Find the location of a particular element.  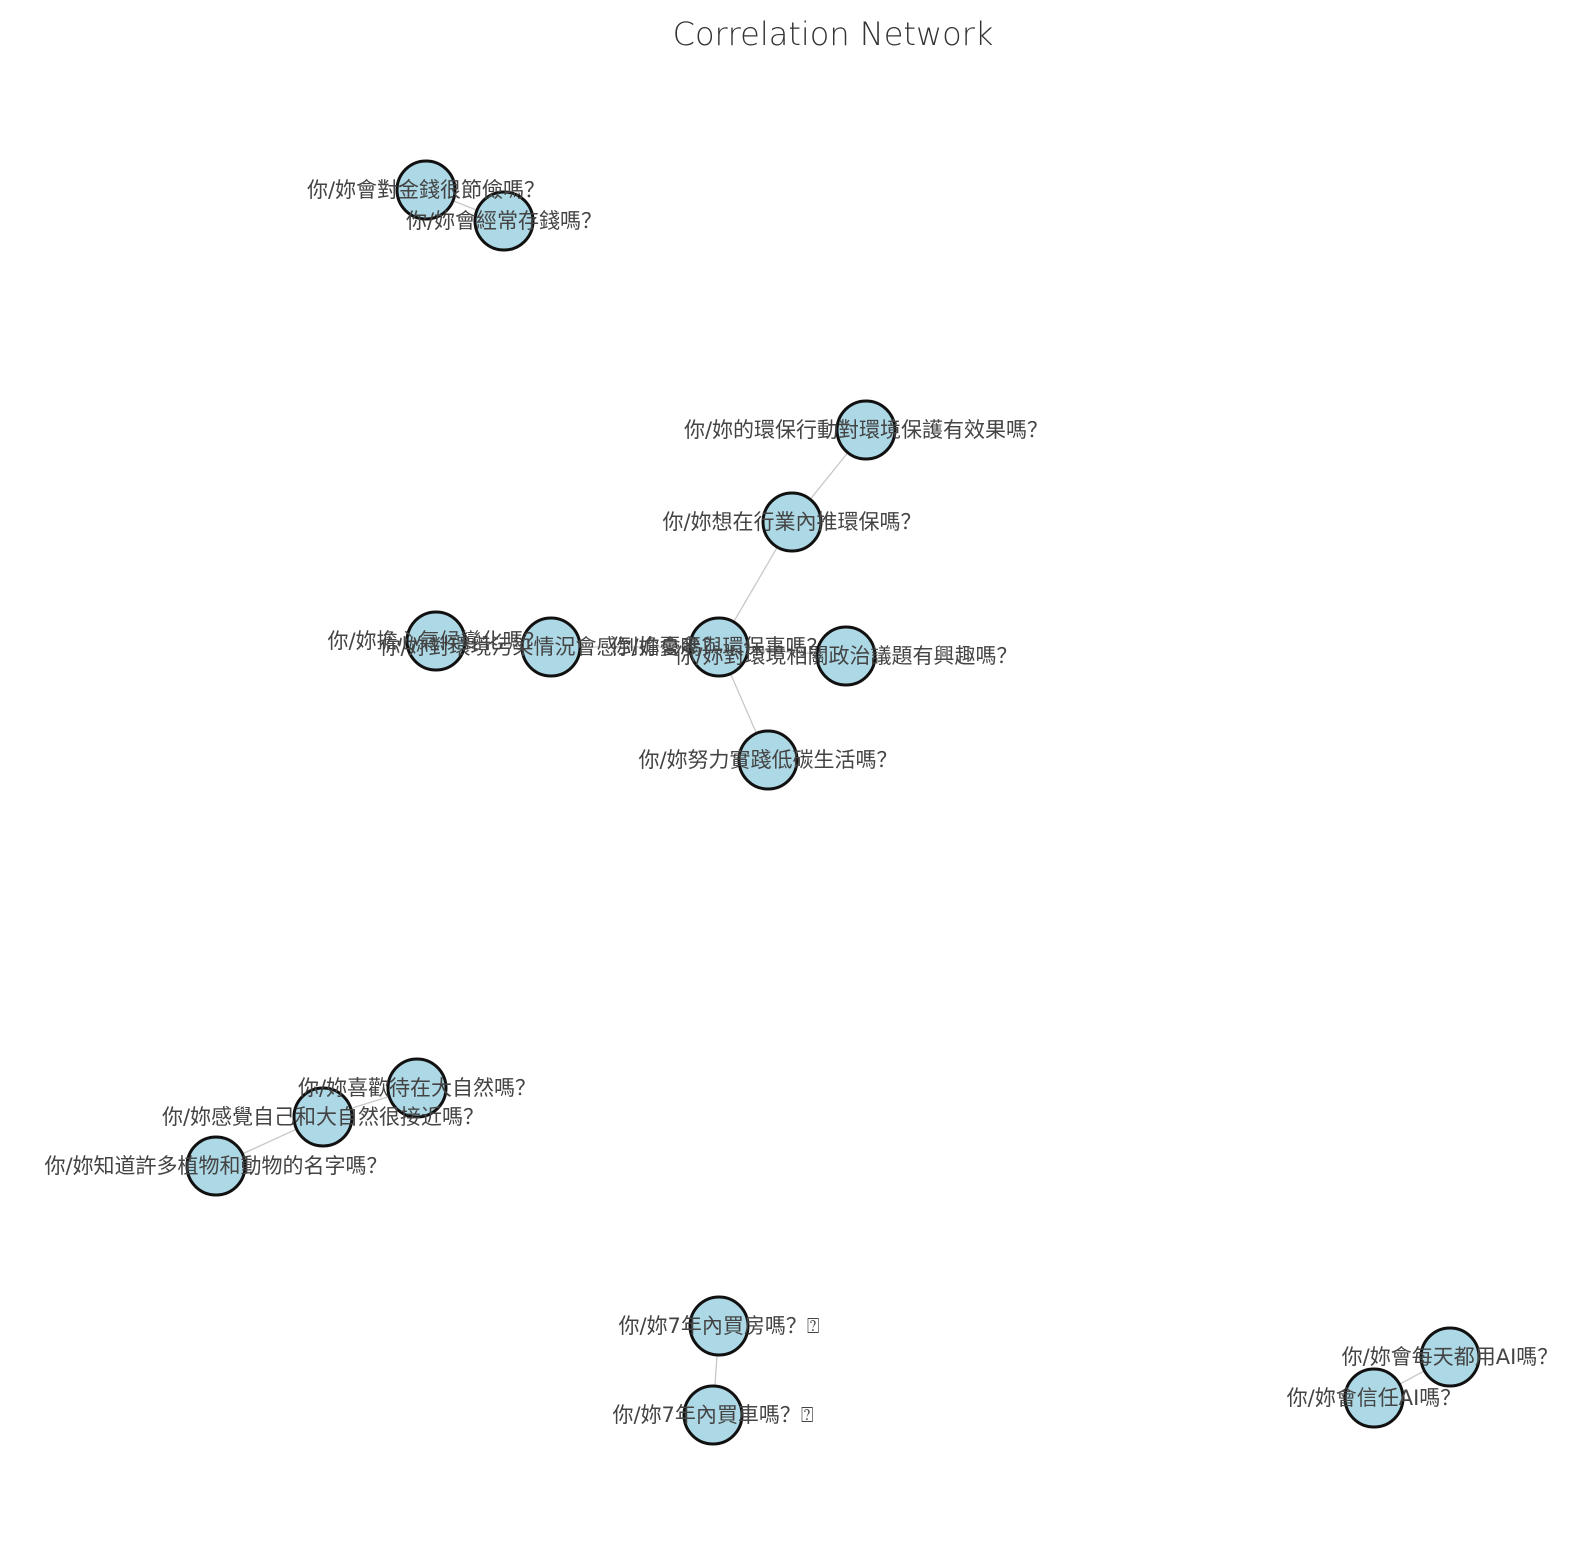

node-circle-n12 is located at coordinates (216, 1166).